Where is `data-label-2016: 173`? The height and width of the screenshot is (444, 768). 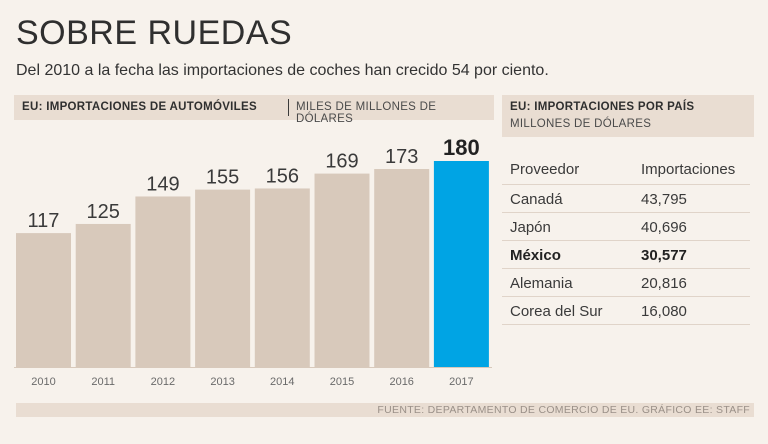 data-label-2016: 173 is located at coordinates (401, 157).